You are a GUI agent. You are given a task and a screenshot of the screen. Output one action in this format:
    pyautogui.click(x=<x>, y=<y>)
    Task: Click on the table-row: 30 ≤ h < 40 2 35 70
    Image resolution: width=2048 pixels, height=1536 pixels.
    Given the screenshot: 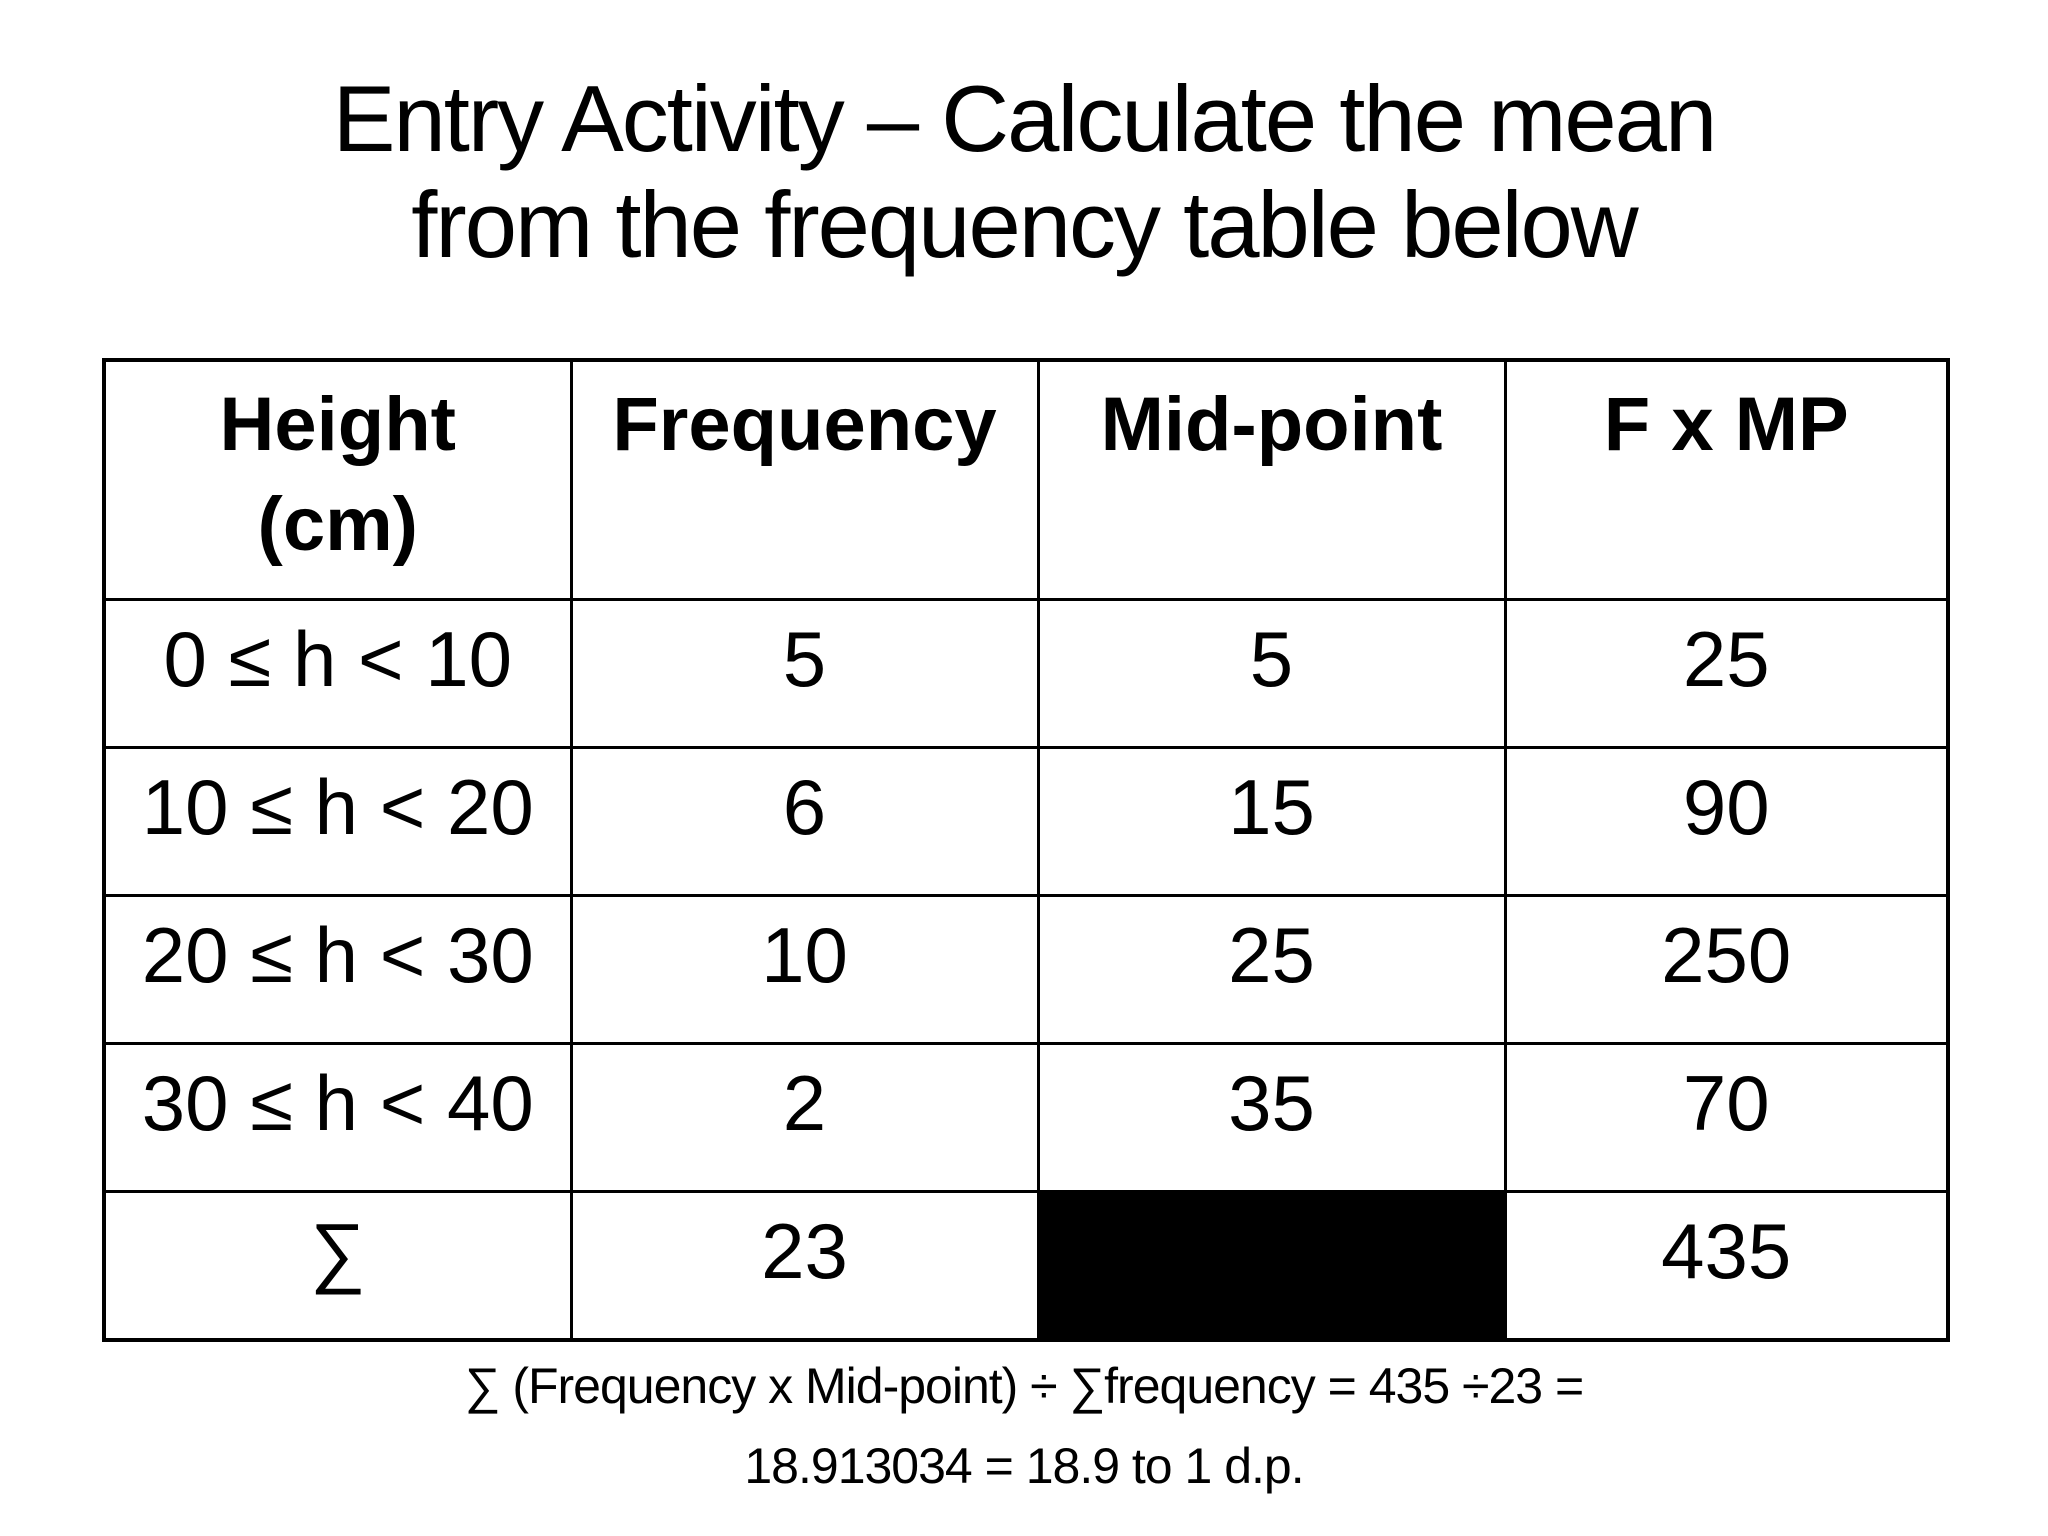 What is the action you would take?
    pyautogui.click(x=1026, y=1117)
    